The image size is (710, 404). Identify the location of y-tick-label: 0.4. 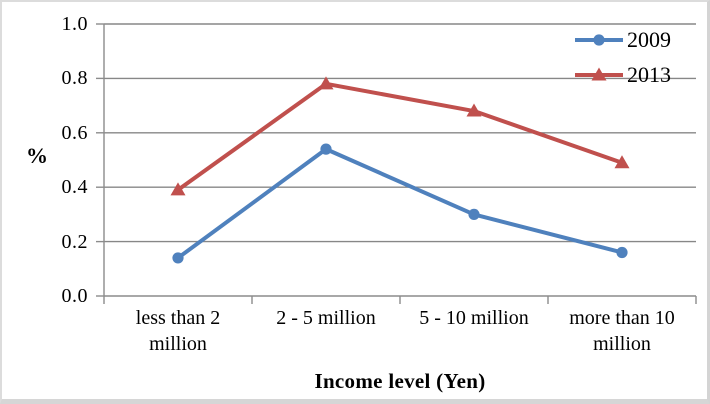
(74, 187).